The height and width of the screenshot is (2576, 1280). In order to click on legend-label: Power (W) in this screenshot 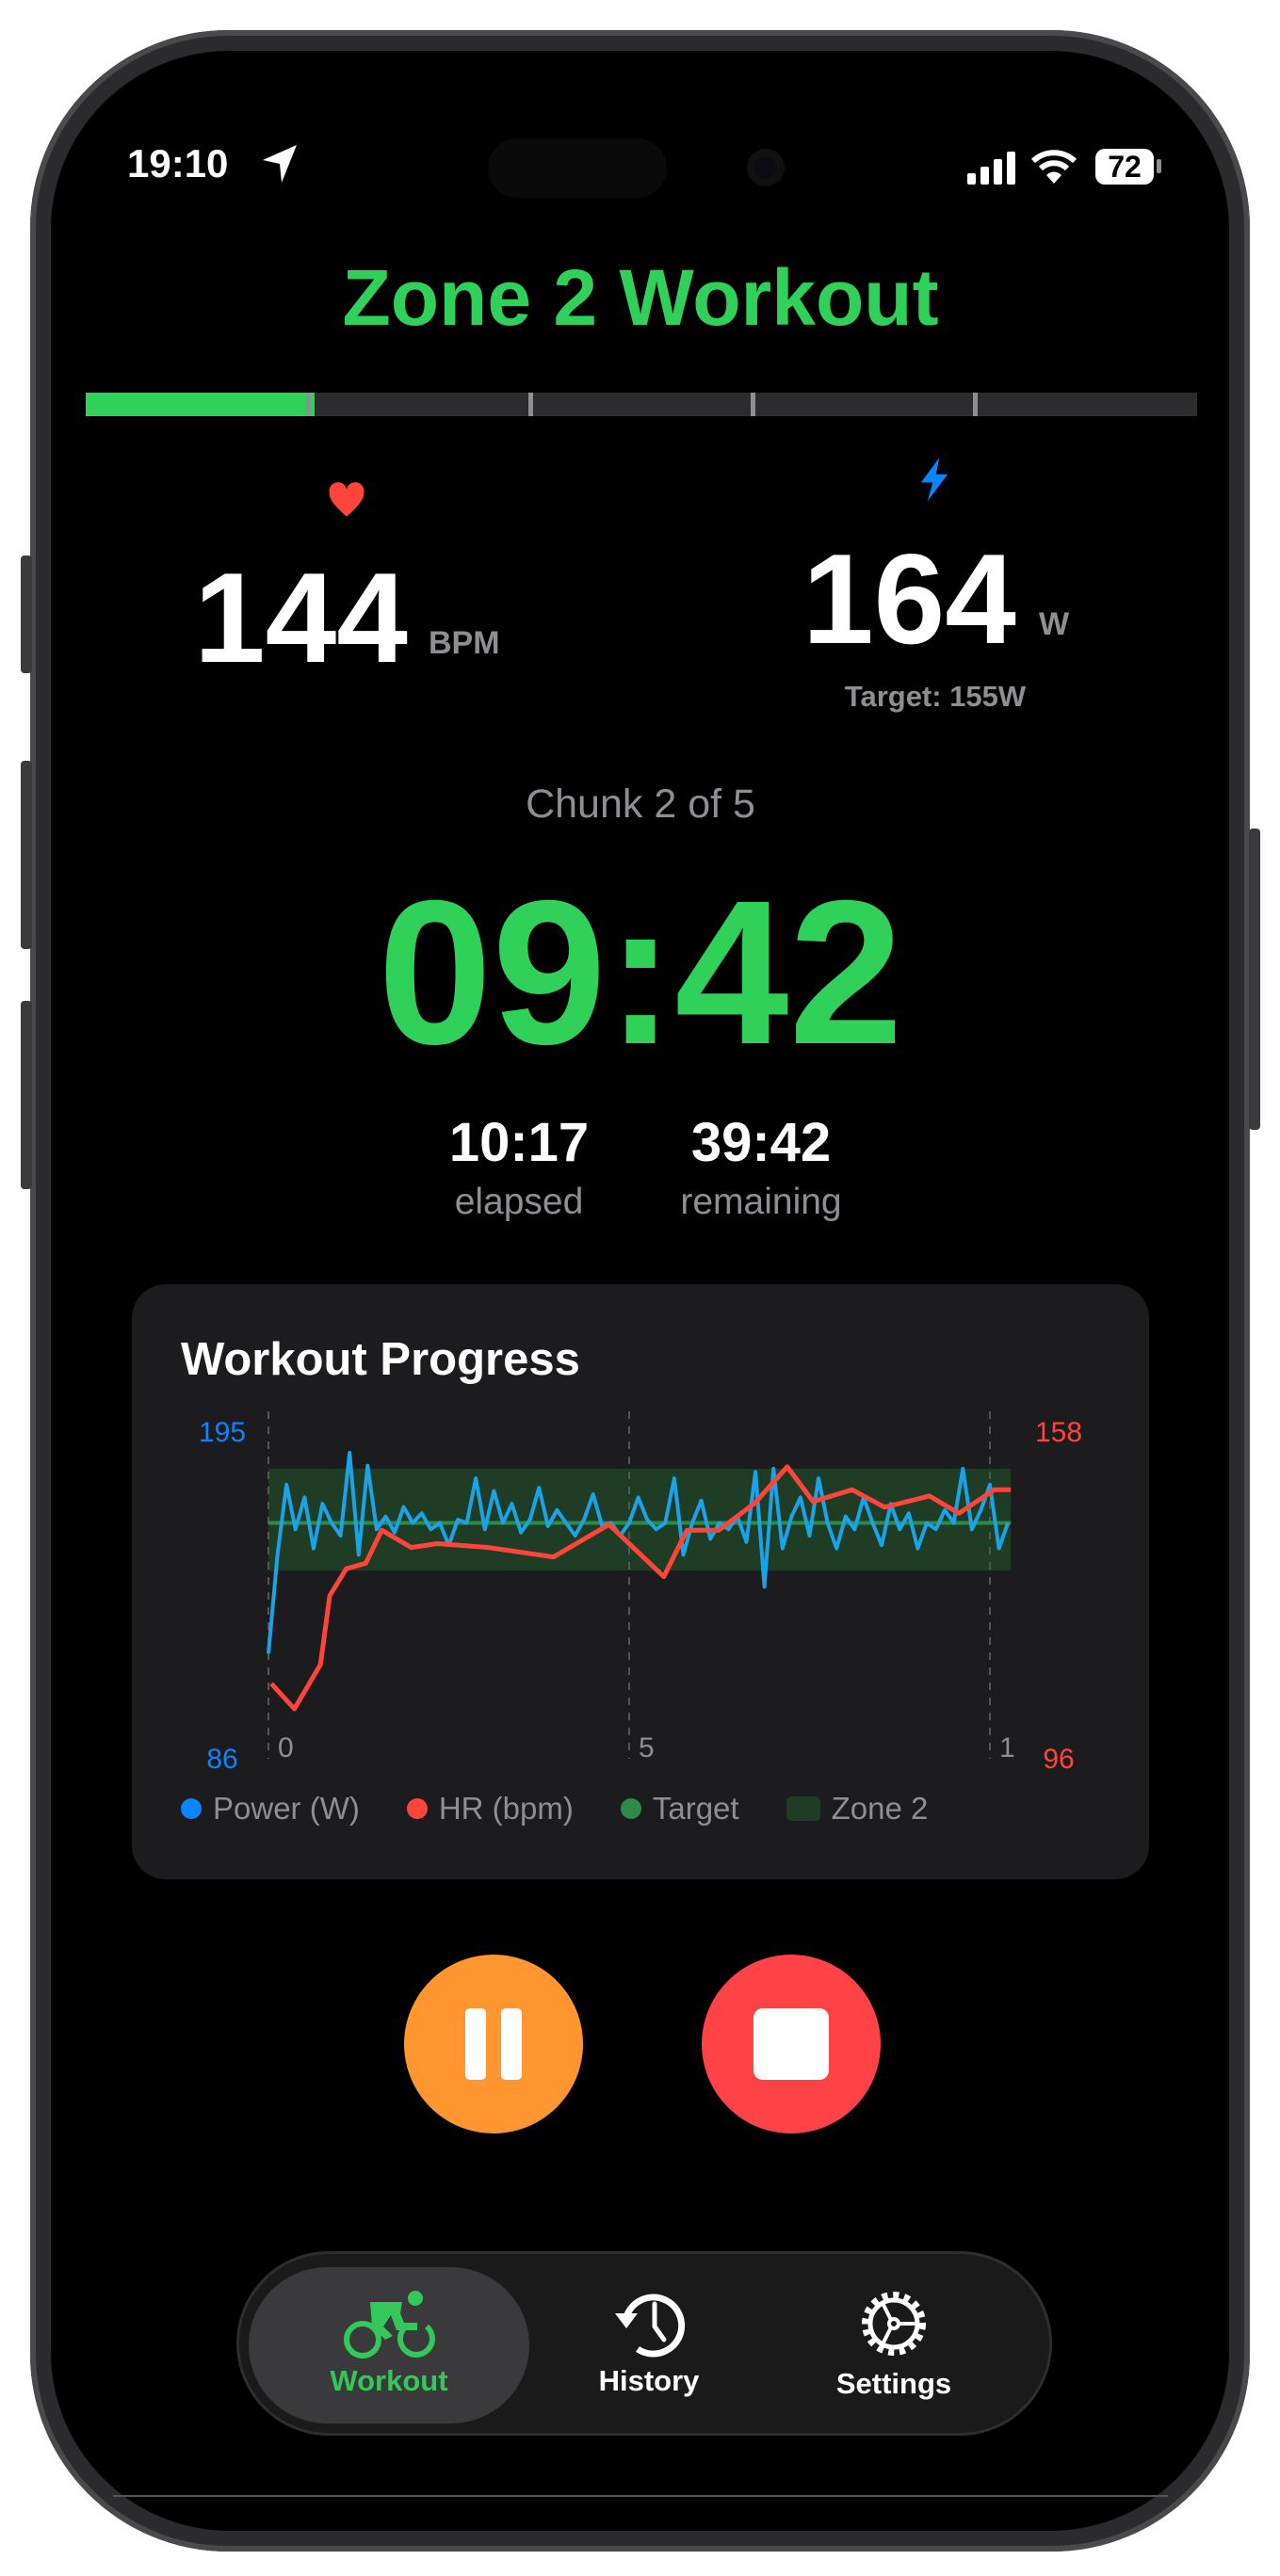, I will do `click(286, 1808)`.